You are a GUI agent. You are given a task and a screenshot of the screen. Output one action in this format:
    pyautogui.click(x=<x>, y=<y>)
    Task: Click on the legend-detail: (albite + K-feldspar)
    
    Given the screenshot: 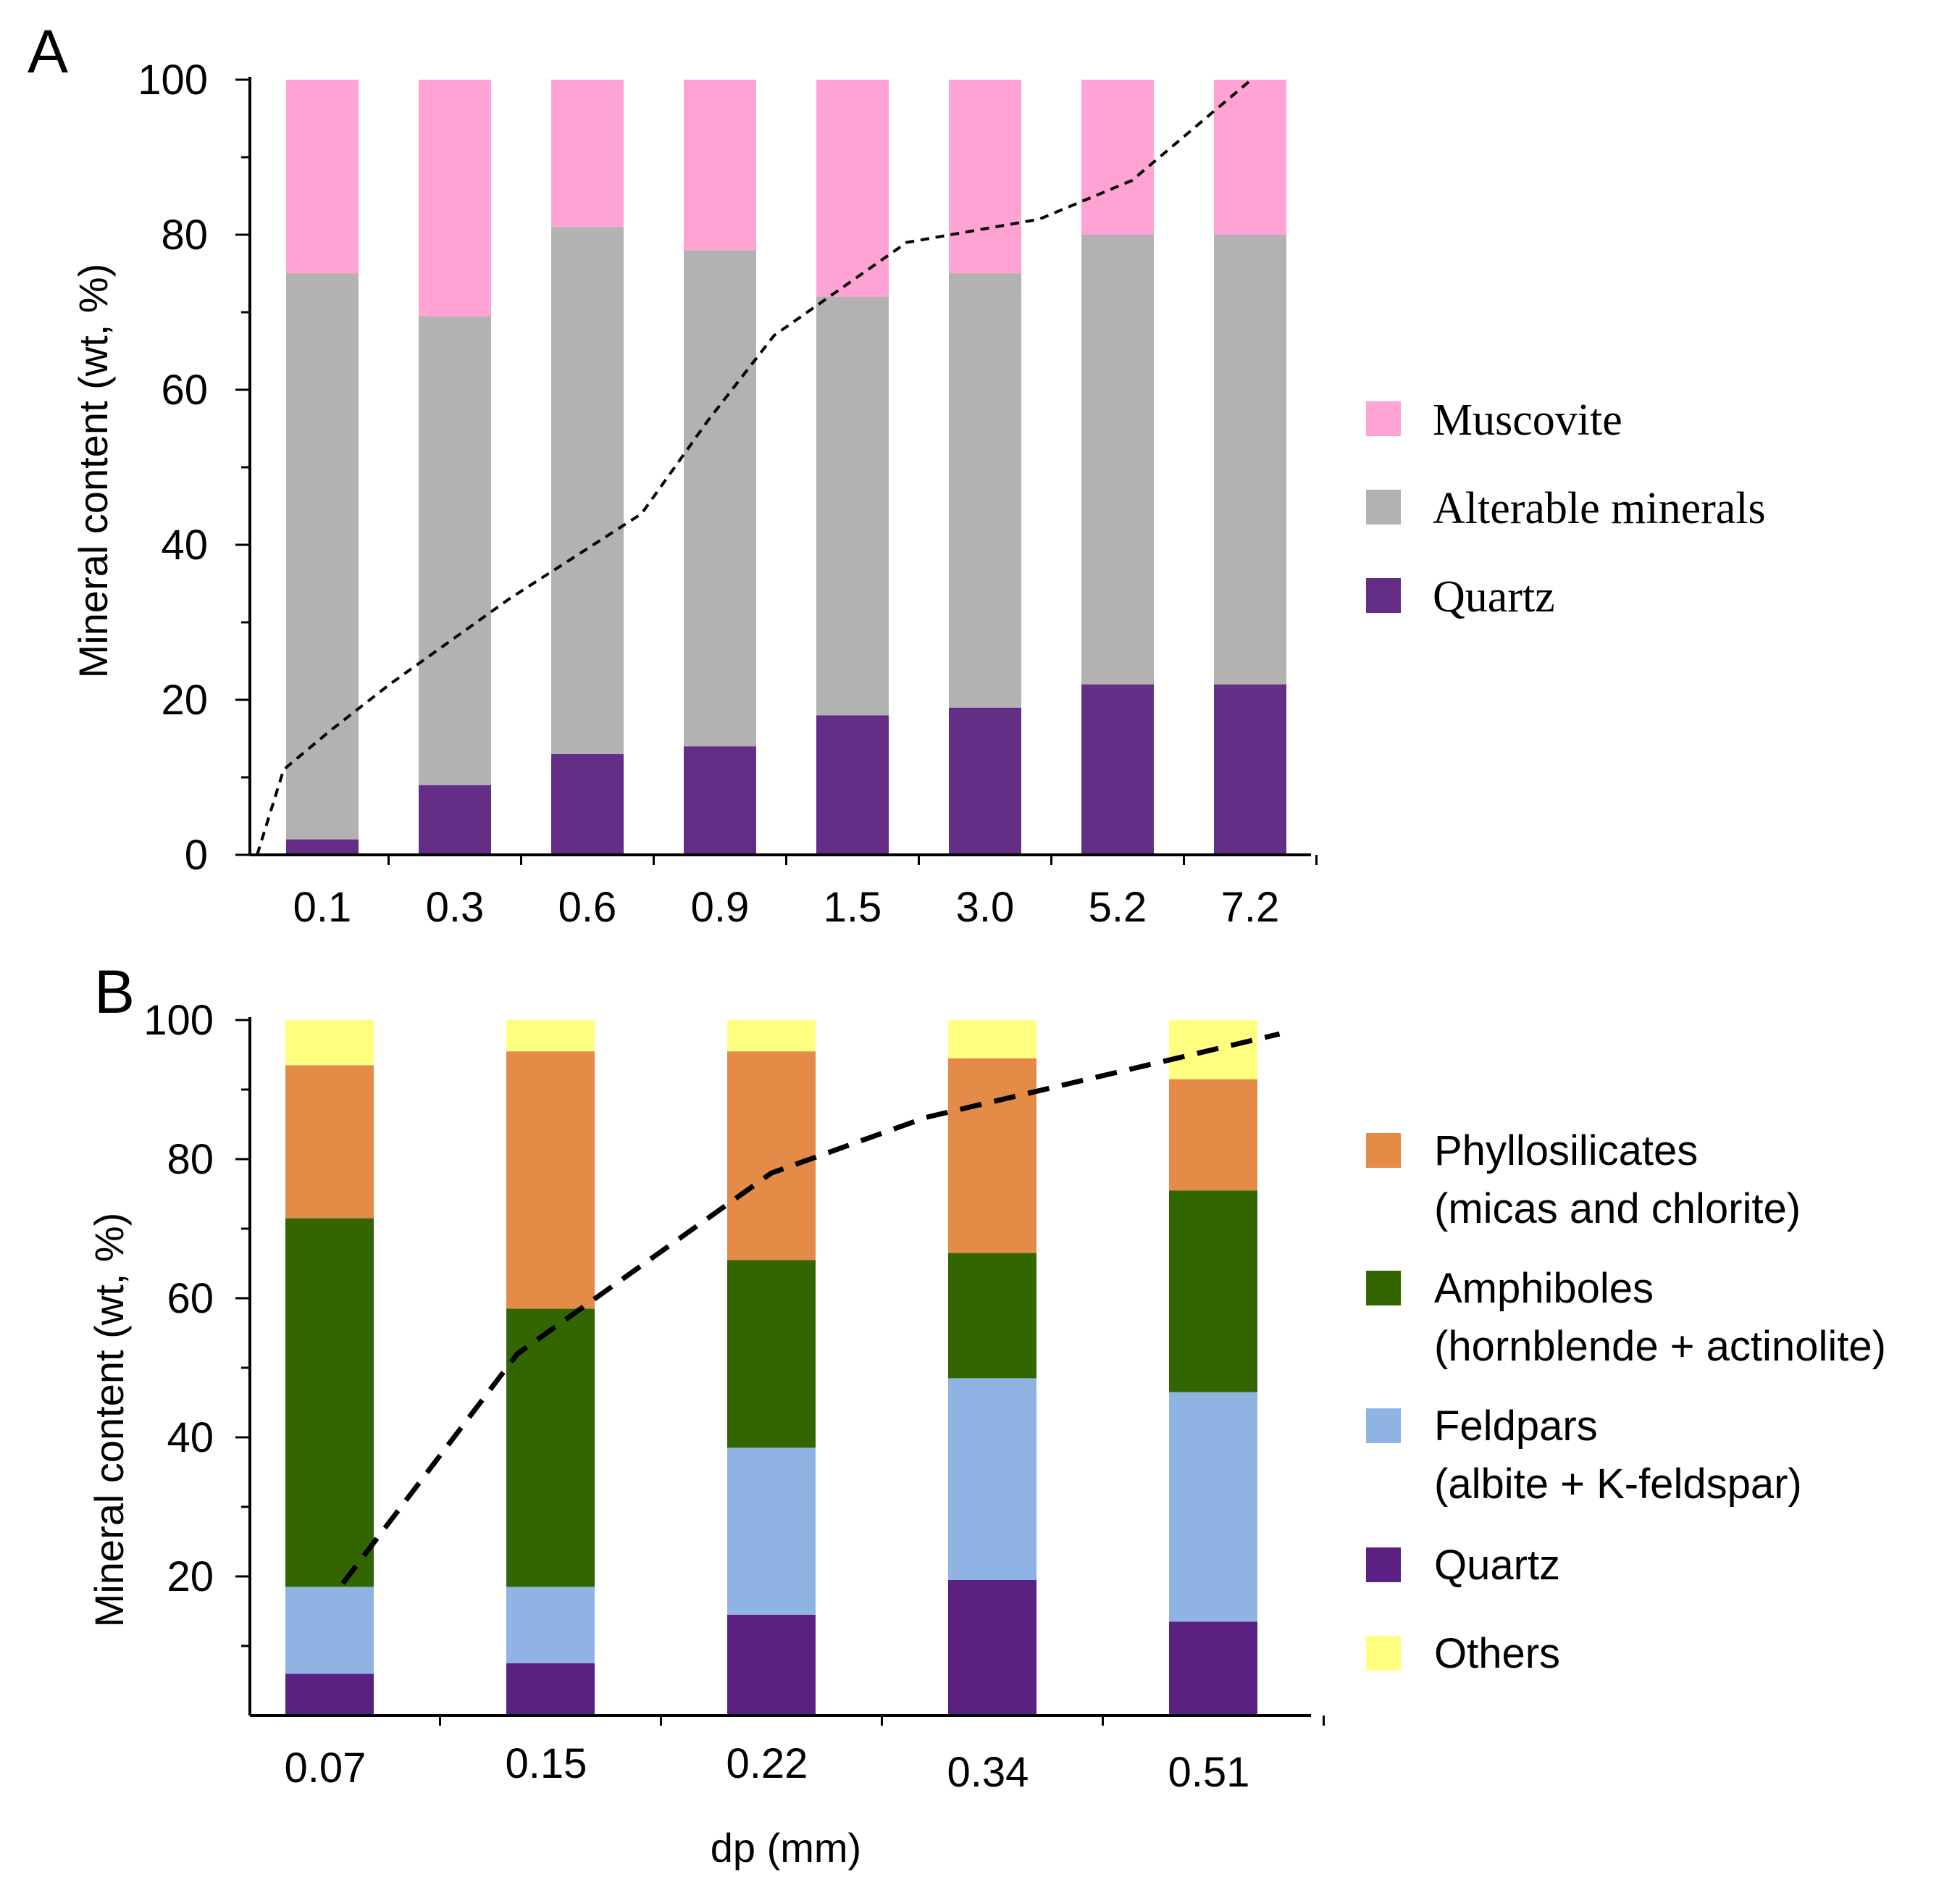 What is the action you would take?
    pyautogui.click(x=1618, y=1485)
    